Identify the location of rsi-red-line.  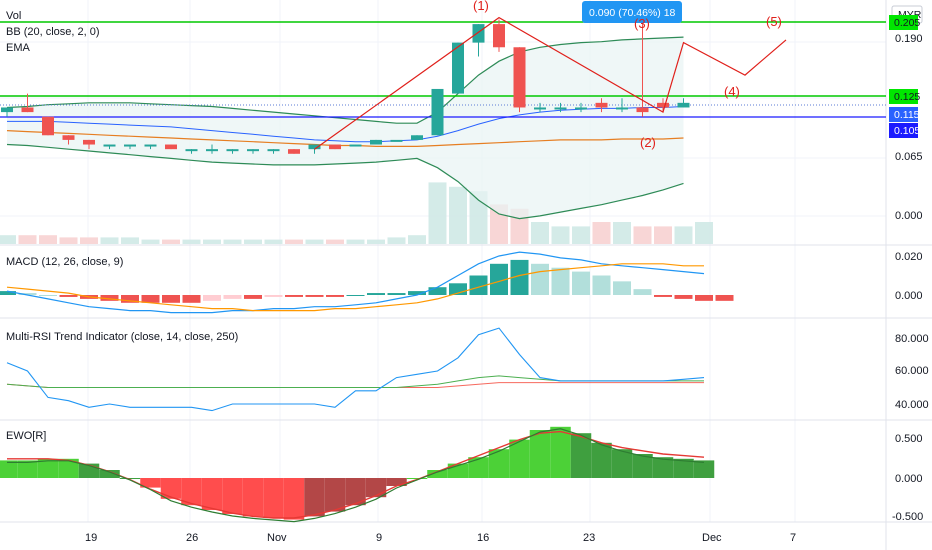
(355, 385).